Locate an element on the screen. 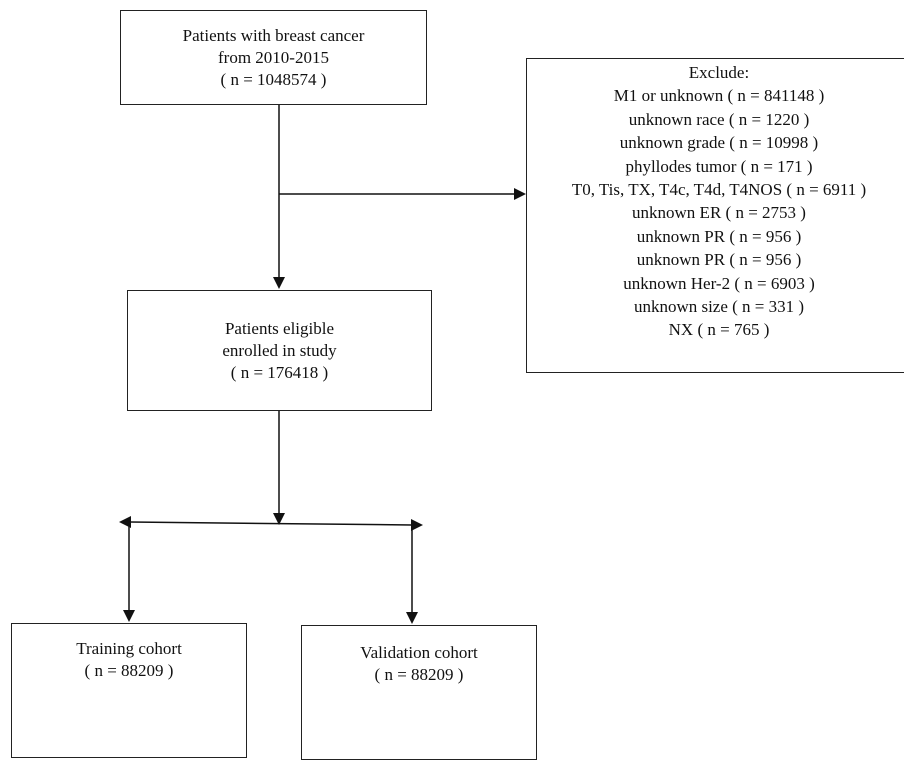 This screenshot has width=904, height=760. validation-line-1: Validation cohort is located at coordinates (419, 652).